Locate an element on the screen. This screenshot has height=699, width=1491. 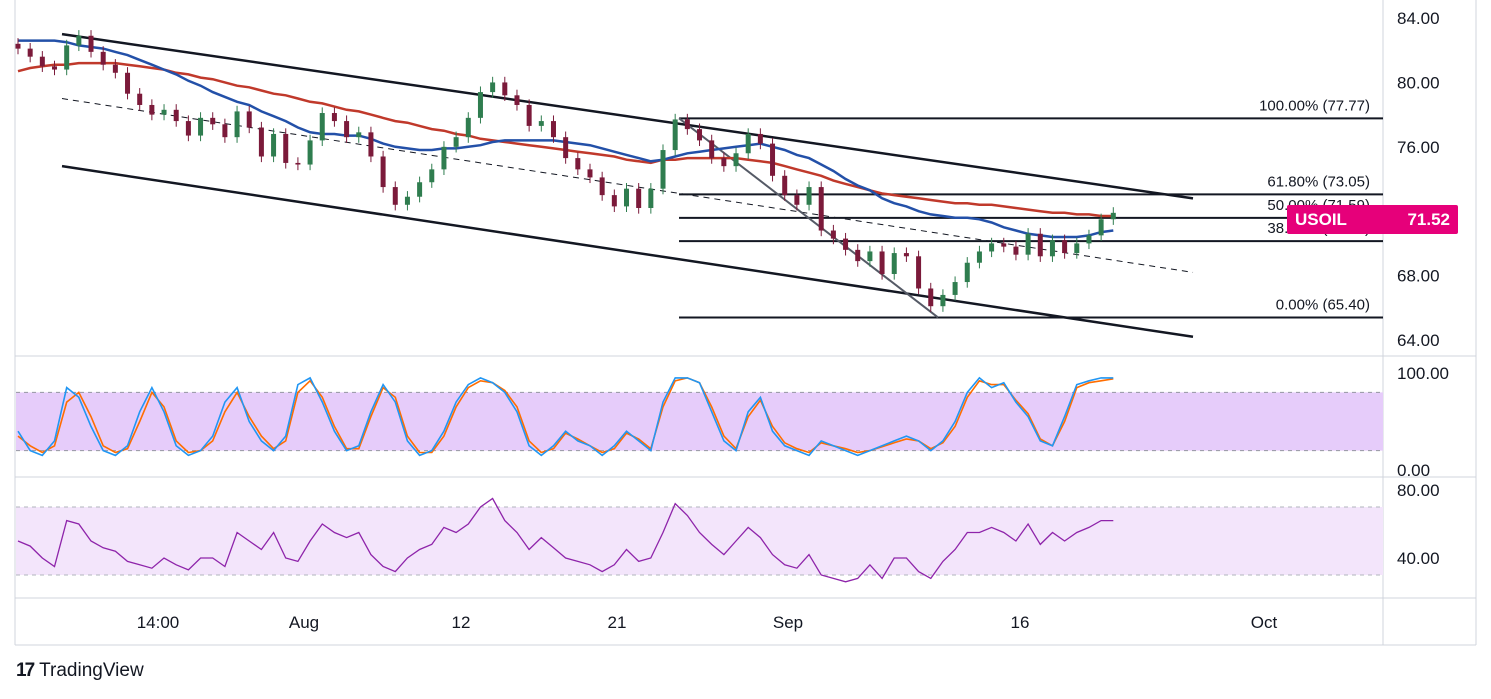
price-axis-tick: 64.00 is located at coordinates (1418, 340).